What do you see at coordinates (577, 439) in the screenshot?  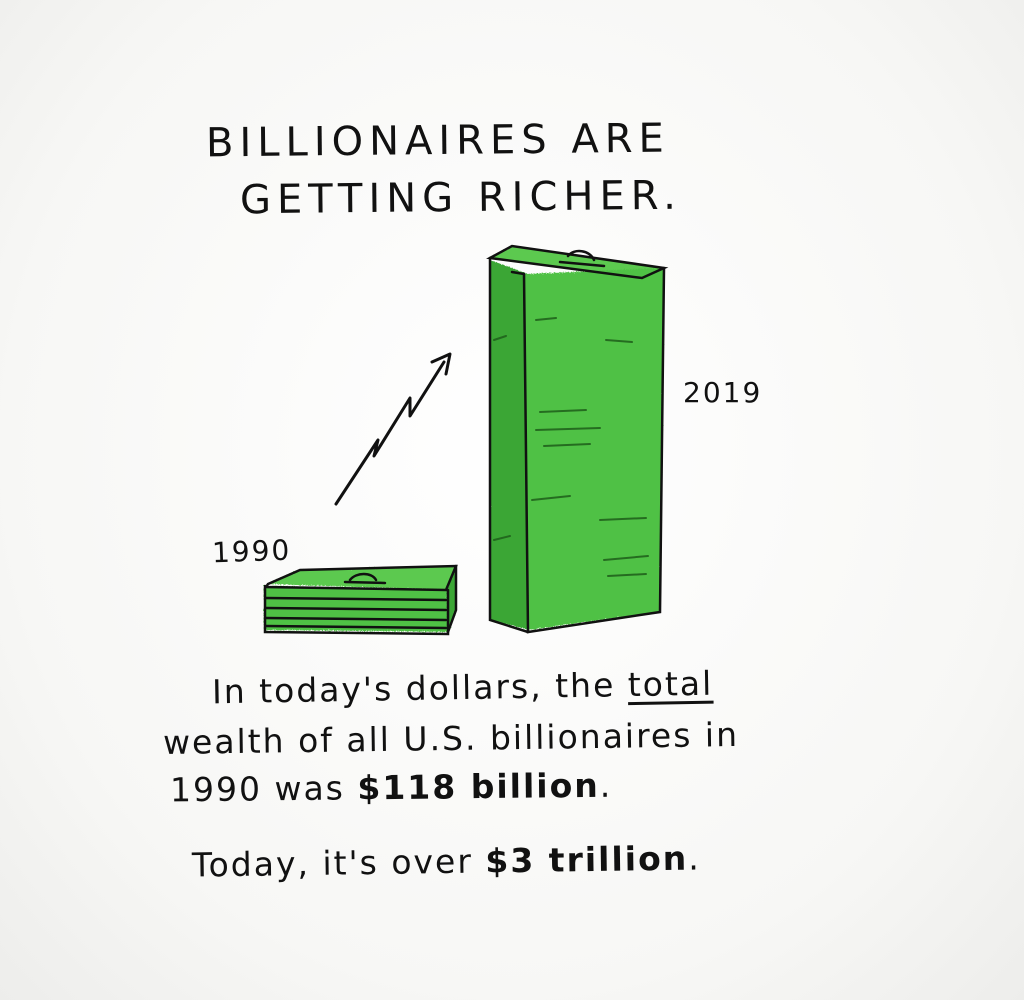 I see `money-stack-2019-icon` at bounding box center [577, 439].